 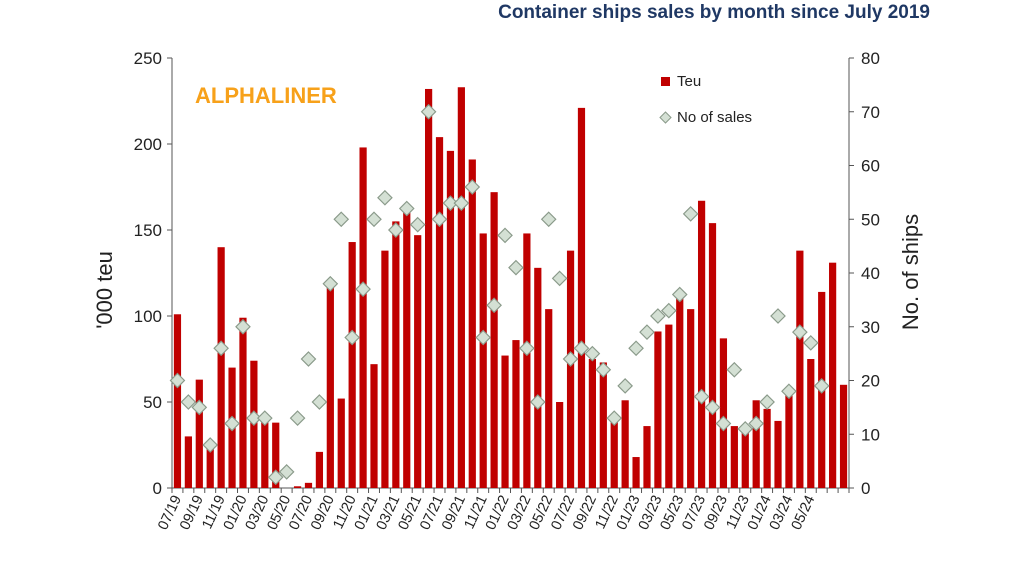 What do you see at coordinates (870, 327) in the screenshot?
I see `y2-tick-label: 30` at bounding box center [870, 327].